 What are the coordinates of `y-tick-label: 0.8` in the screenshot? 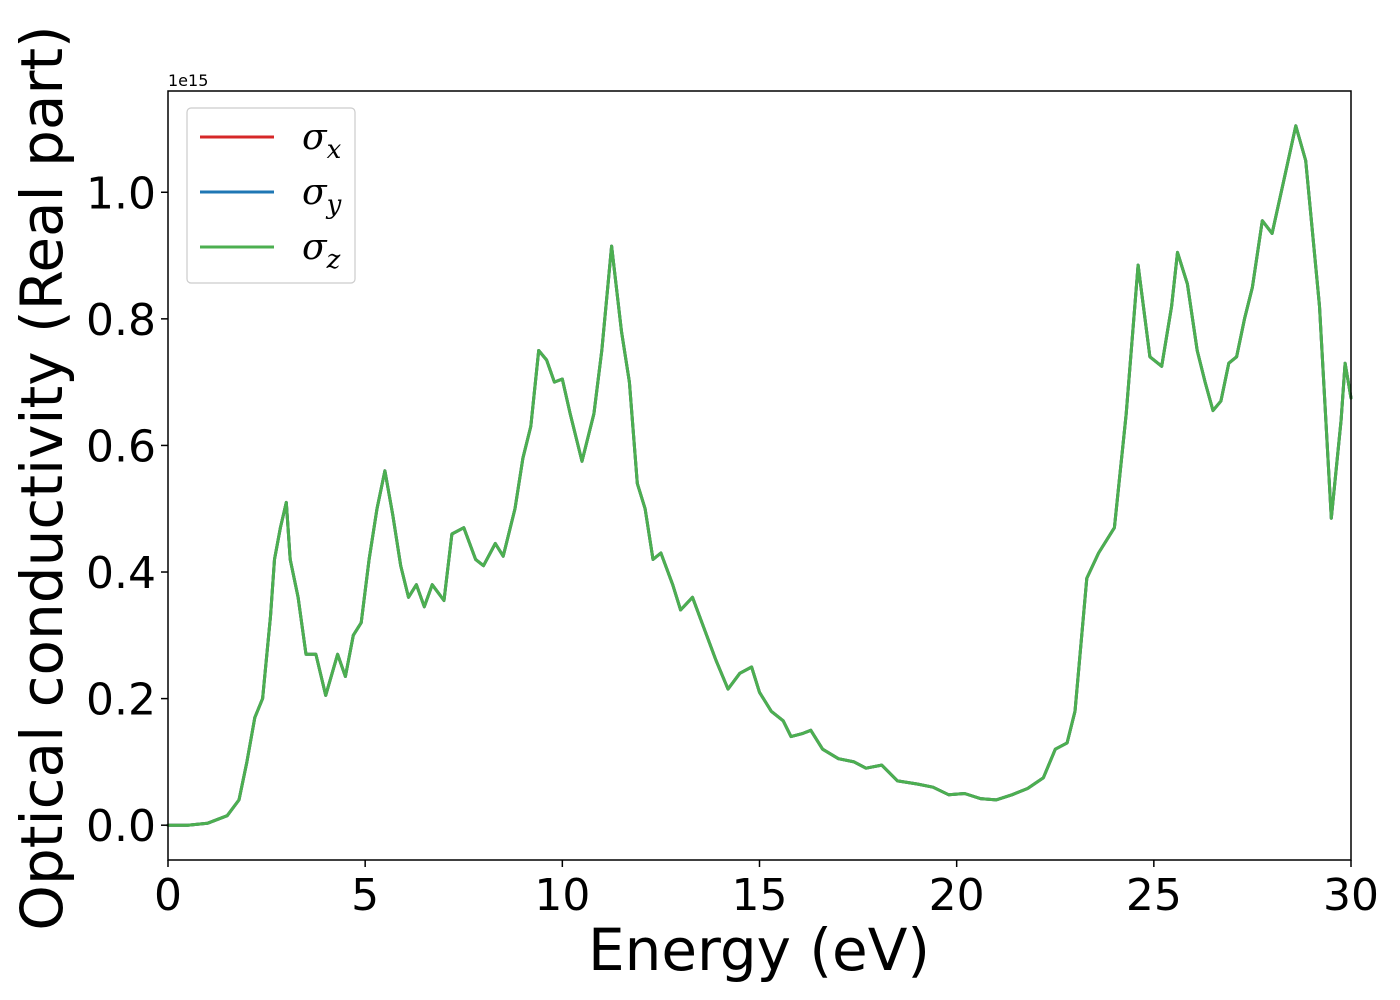 It's located at (121, 320).